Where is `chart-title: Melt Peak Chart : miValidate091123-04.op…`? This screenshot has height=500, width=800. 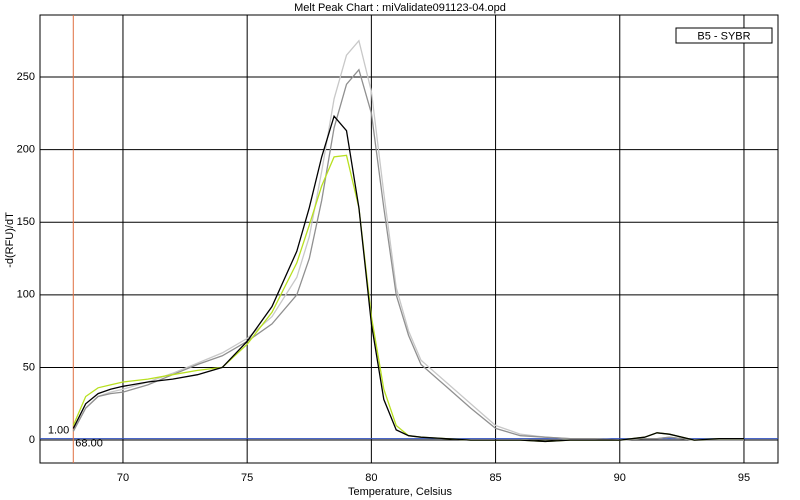 chart-title: Melt Peak Chart : miValidate091123-04.op… is located at coordinates (400, 8).